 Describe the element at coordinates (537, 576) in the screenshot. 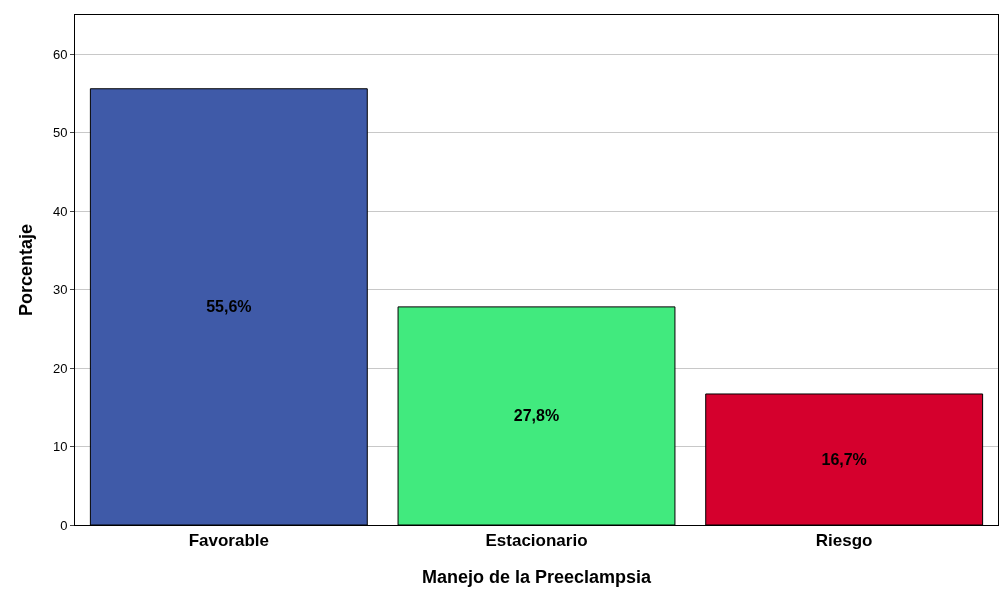

I see `x-axis-title: Manejo de la Preeclampsia` at that location.